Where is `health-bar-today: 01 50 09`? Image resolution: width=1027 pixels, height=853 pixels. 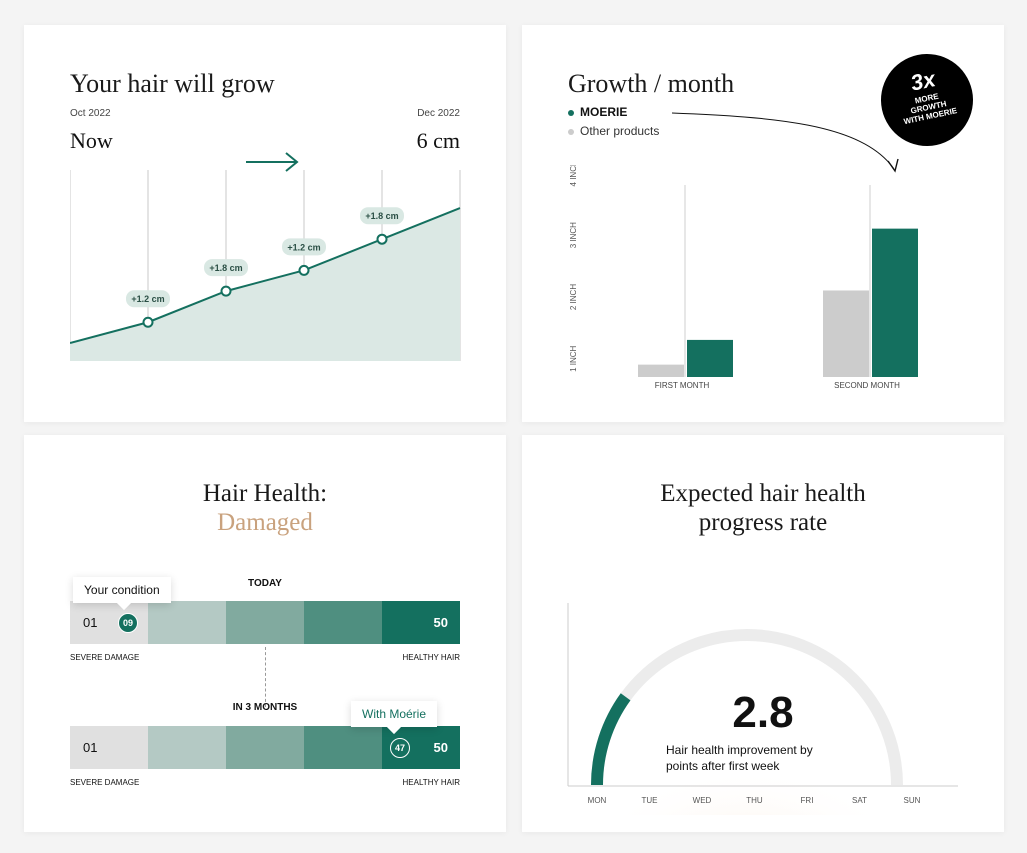 health-bar-today: 01 50 09 is located at coordinates (265, 622).